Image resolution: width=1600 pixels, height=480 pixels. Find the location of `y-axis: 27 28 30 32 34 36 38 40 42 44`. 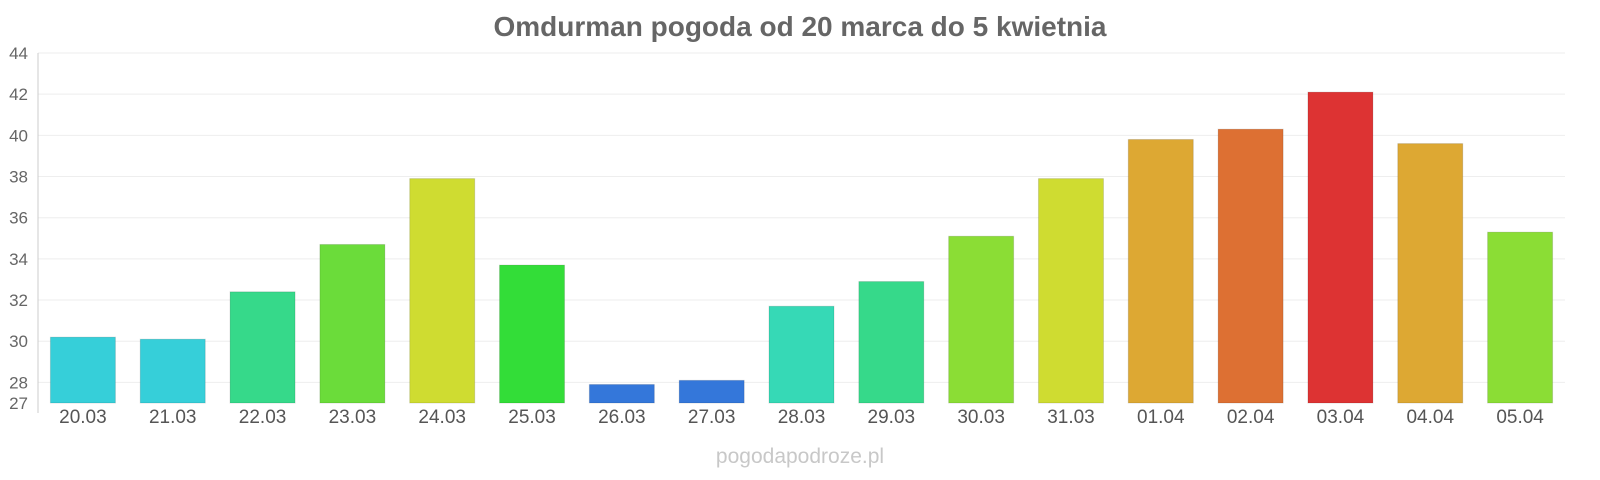

y-axis: 27 28 30 32 34 36 38 40 42 44 is located at coordinates (24, 228).